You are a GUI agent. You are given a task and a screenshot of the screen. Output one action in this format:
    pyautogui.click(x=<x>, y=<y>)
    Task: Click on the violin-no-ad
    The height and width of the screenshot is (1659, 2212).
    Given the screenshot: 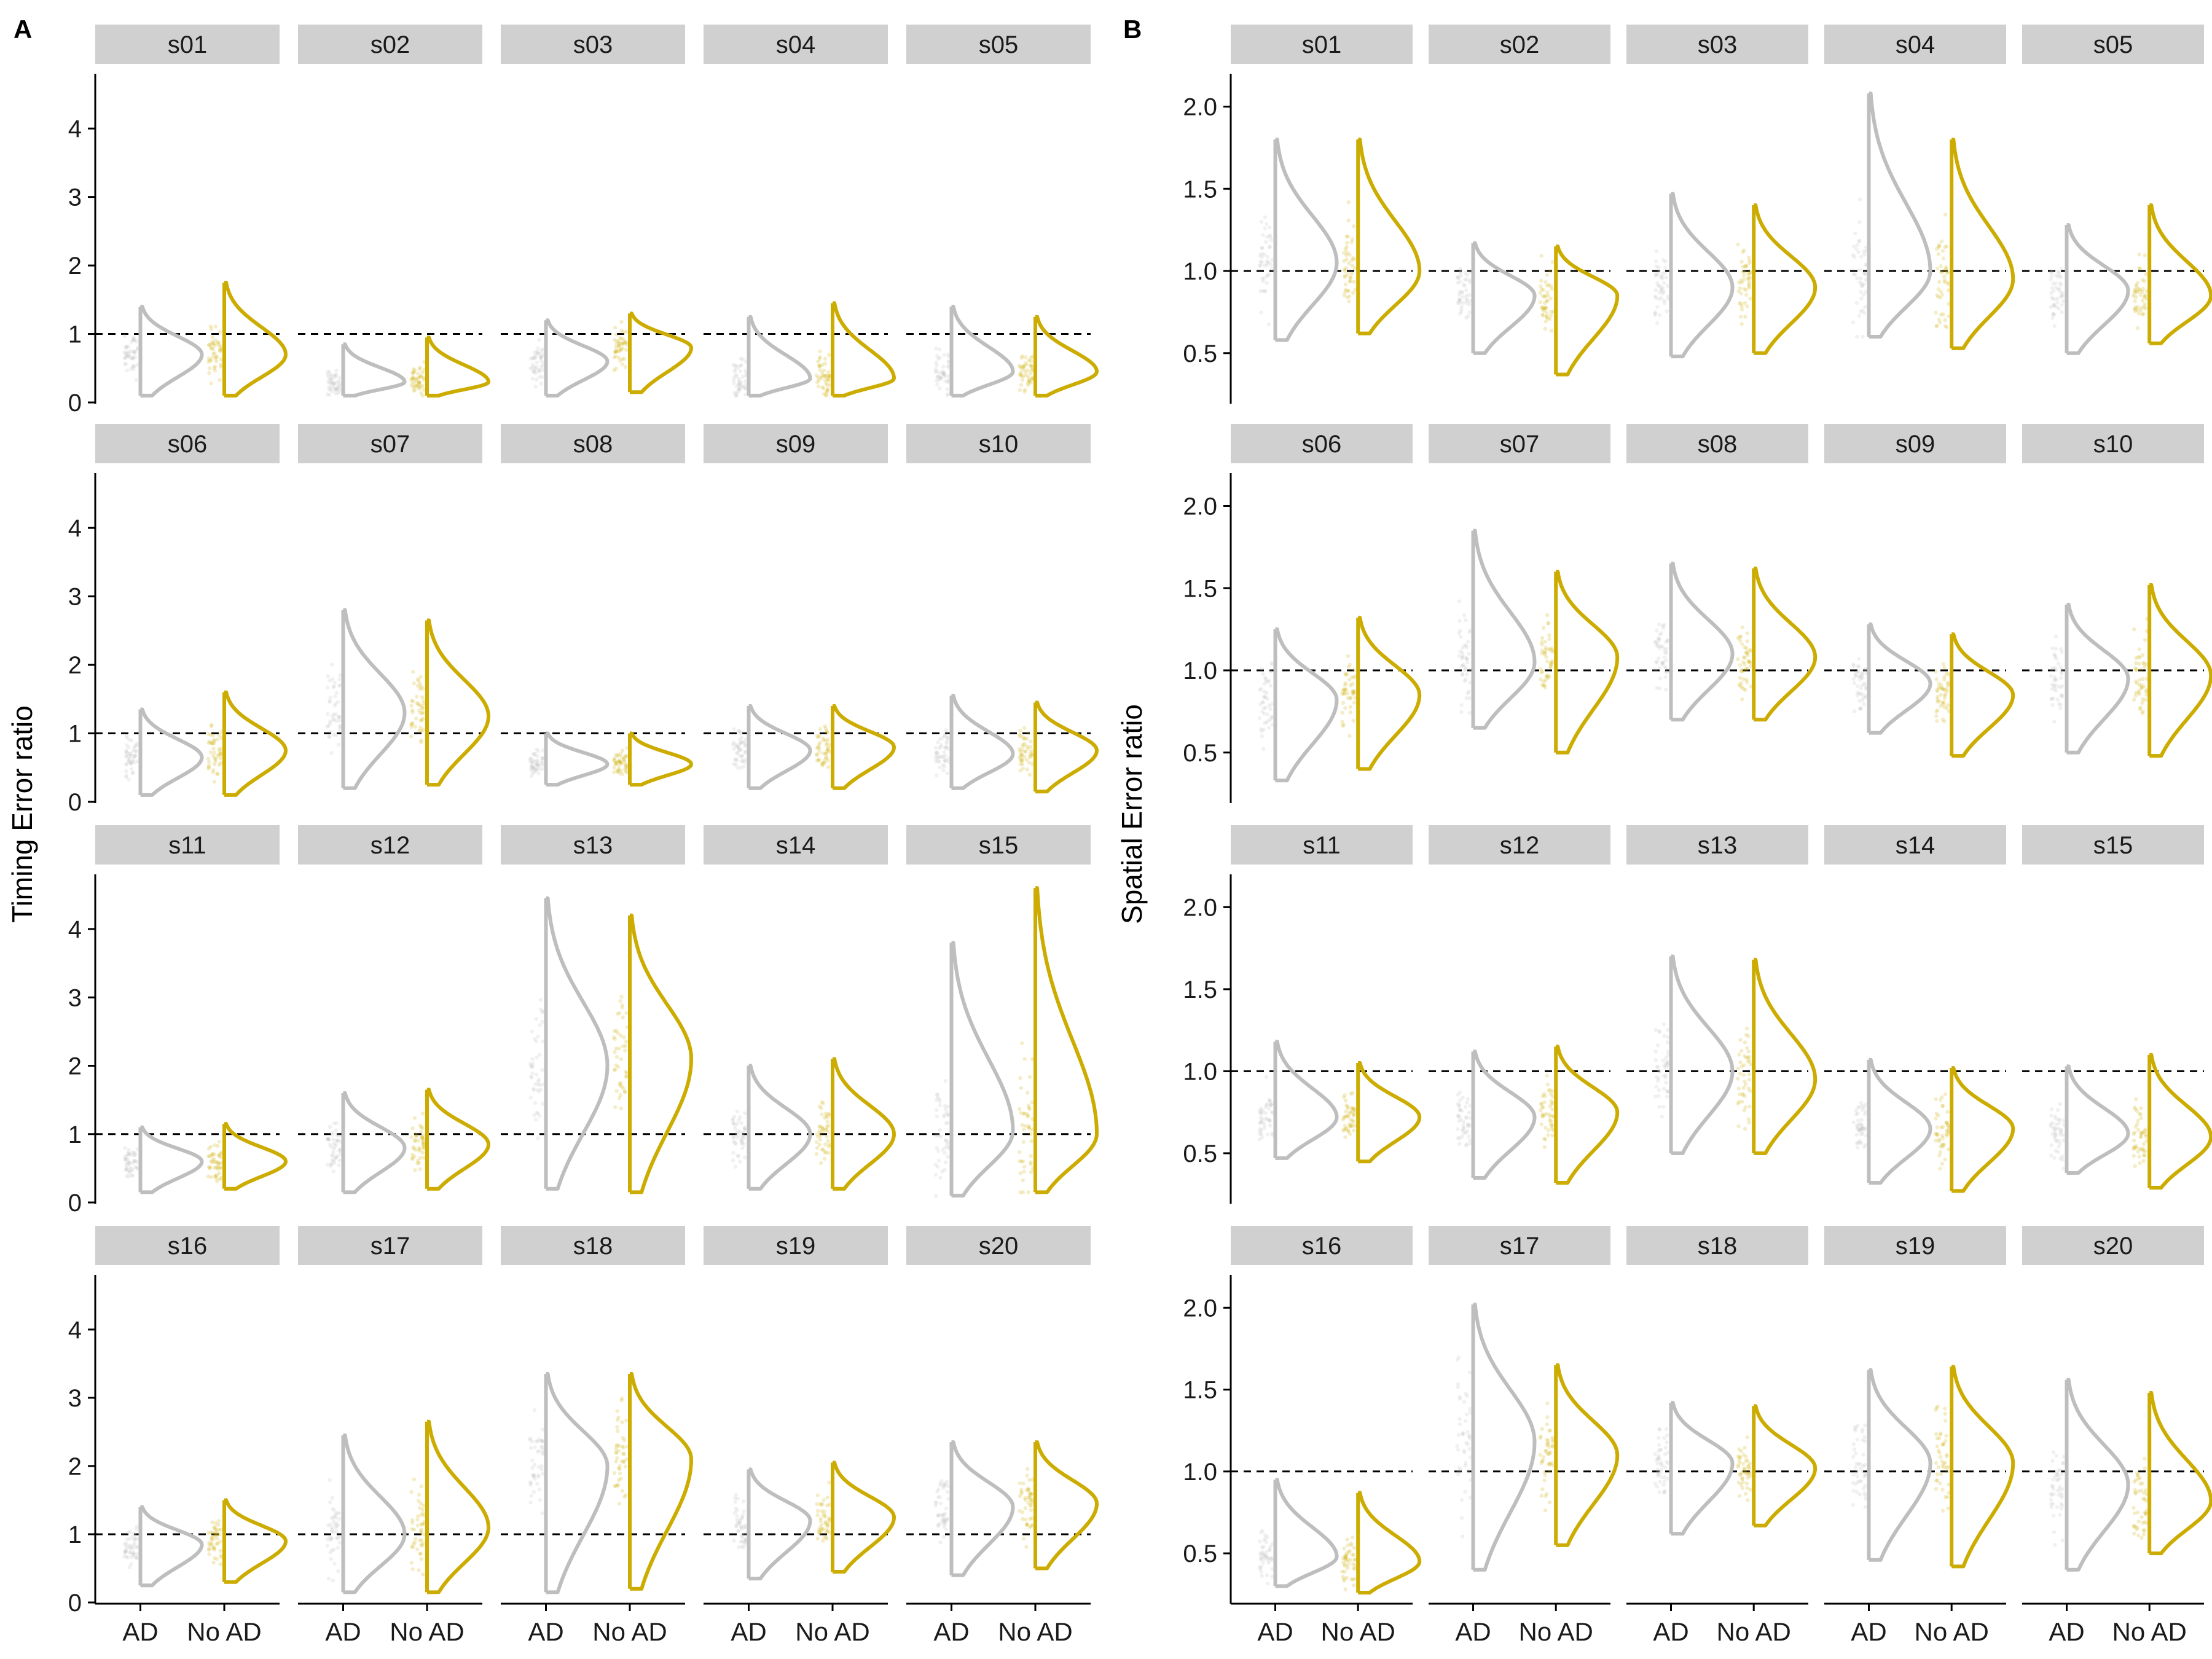 What is the action you would take?
    pyautogui.click(x=458, y=702)
    